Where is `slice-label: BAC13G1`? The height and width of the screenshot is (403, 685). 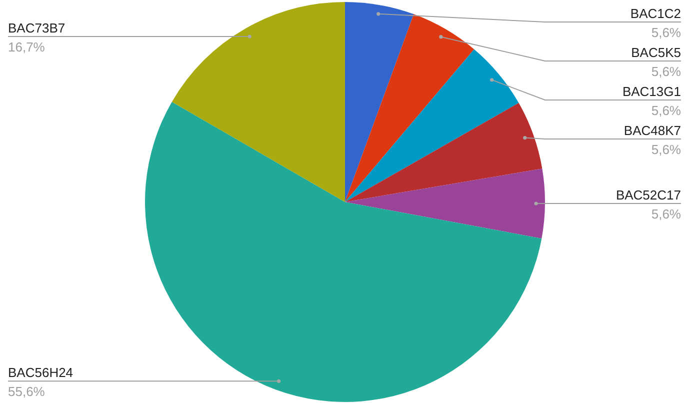
slice-label: BAC13G1 is located at coordinates (651, 91).